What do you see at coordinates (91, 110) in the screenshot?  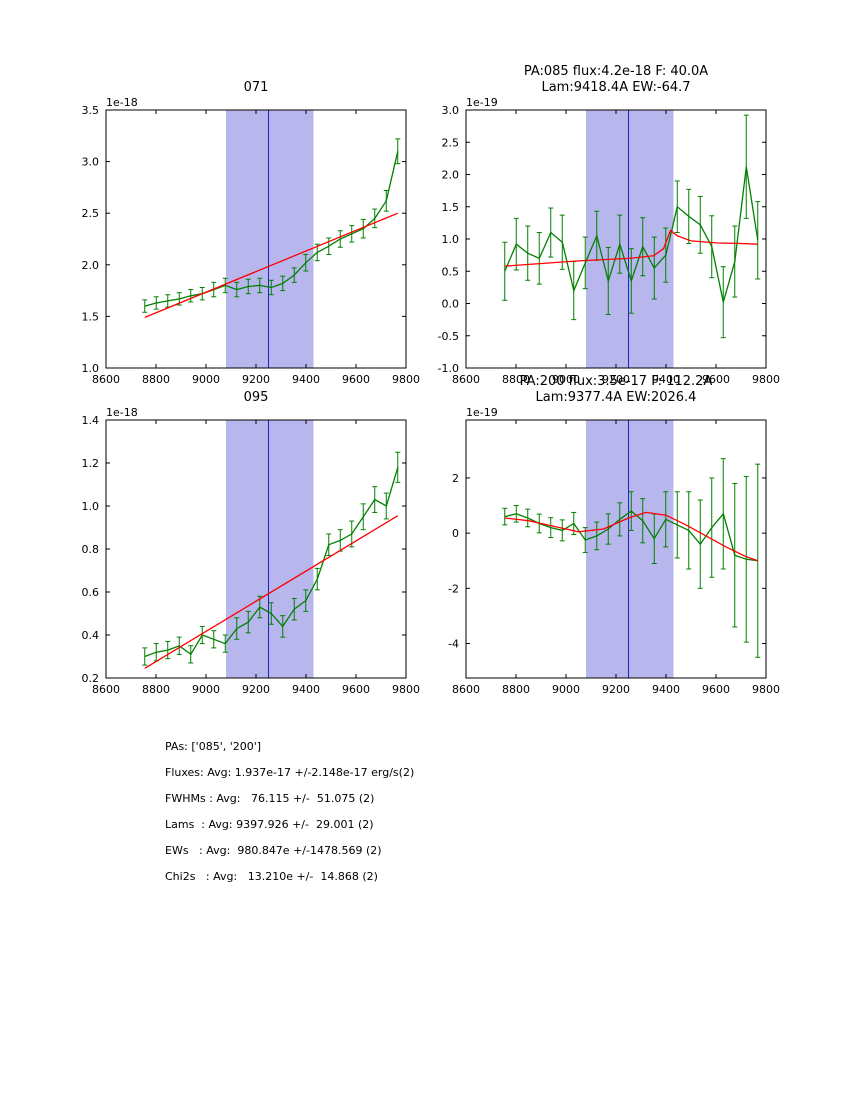 I see `svg-text: 3.5` at bounding box center [91, 110].